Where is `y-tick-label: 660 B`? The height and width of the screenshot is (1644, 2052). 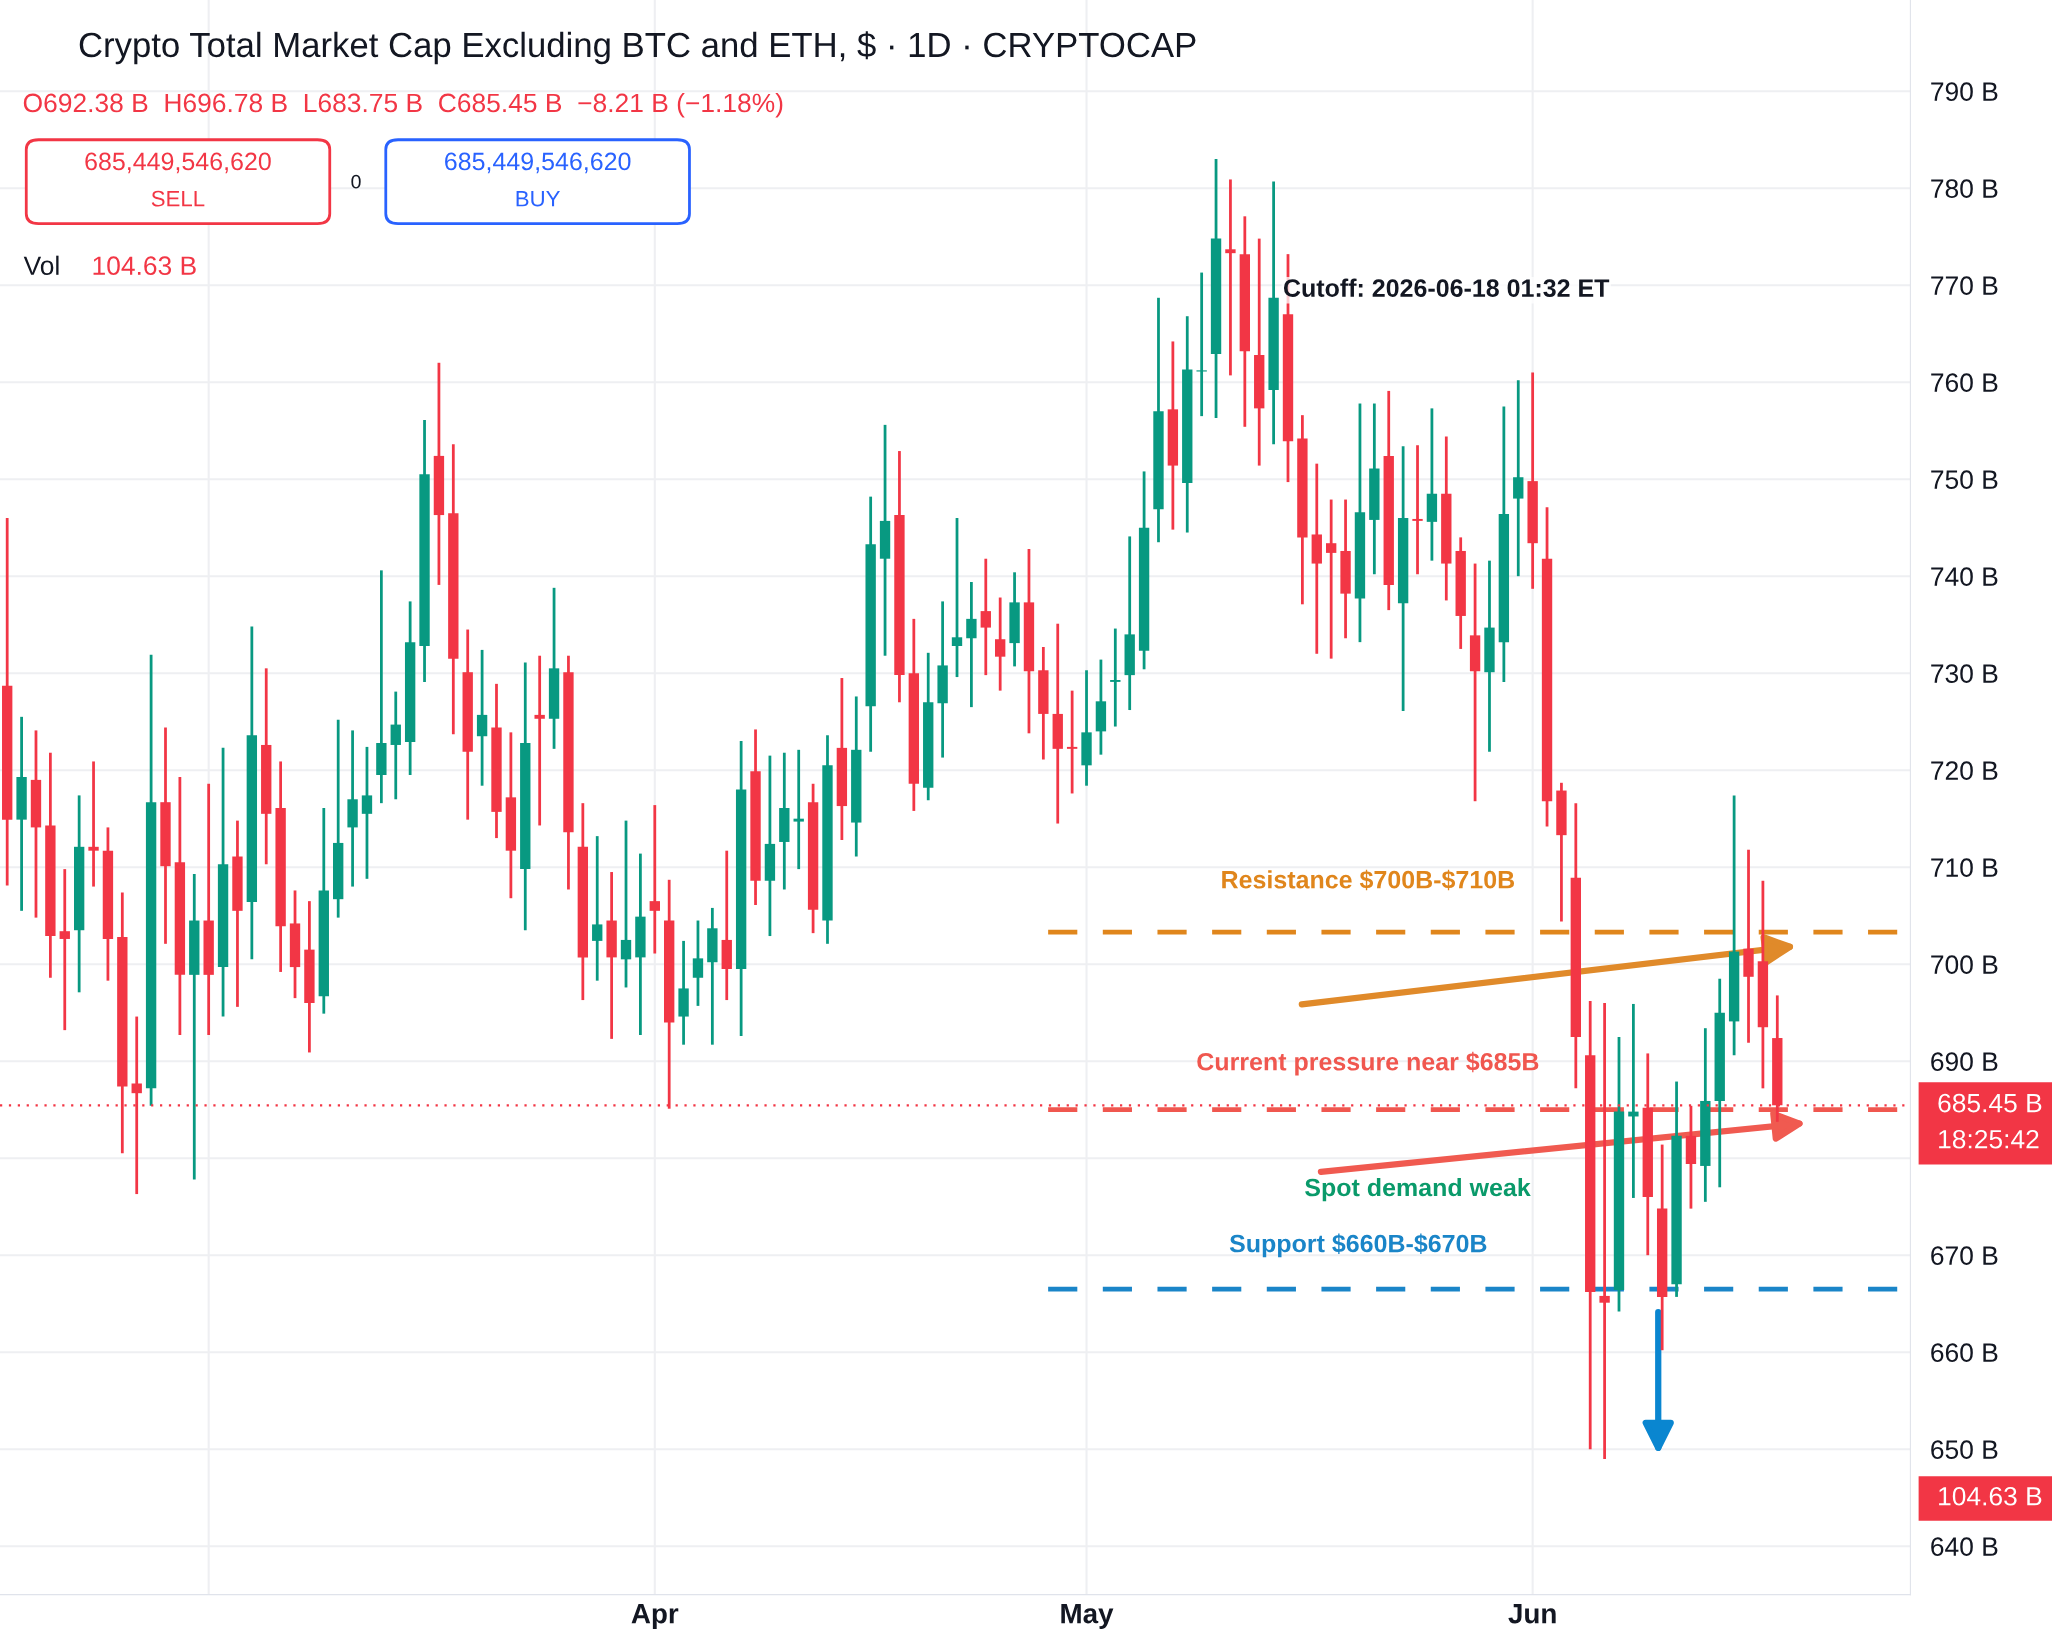
y-tick-label: 660 B is located at coordinates (1964, 1352).